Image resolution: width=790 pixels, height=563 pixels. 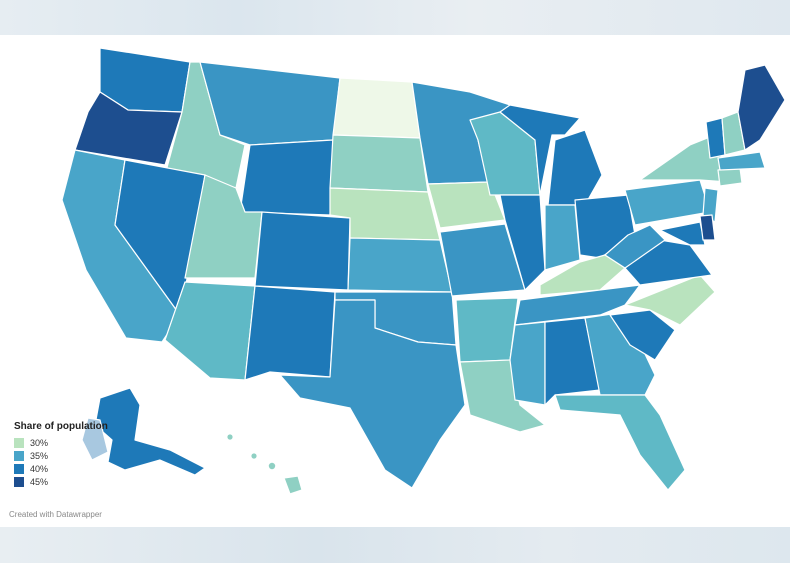 What do you see at coordinates (39, 455) in the screenshot?
I see `legend-label: 35%` at bounding box center [39, 455].